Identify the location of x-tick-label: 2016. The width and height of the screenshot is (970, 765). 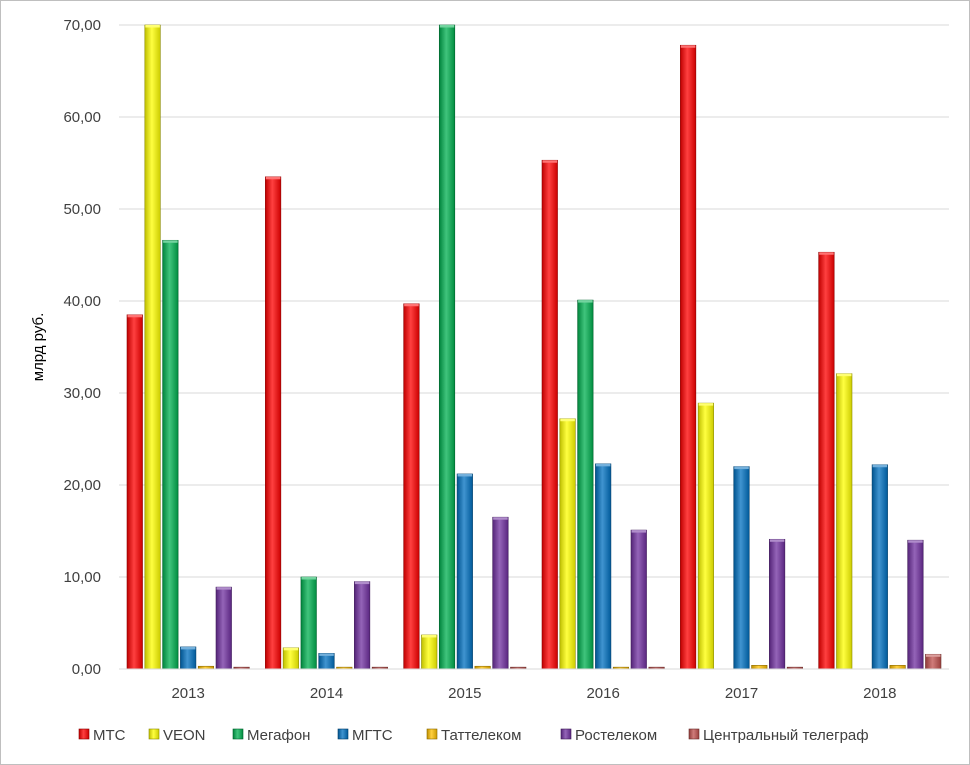
(602, 693).